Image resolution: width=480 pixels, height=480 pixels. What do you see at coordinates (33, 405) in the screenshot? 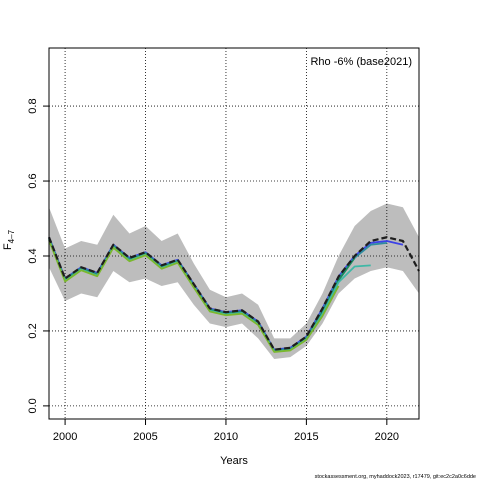
I see `y-tick-label: 0.0` at bounding box center [33, 405].